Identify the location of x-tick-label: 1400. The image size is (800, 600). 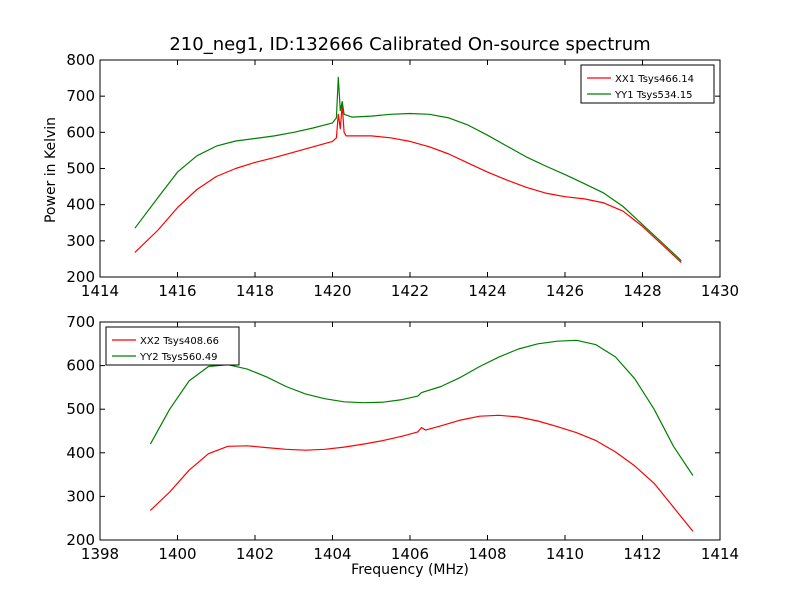
(177, 554).